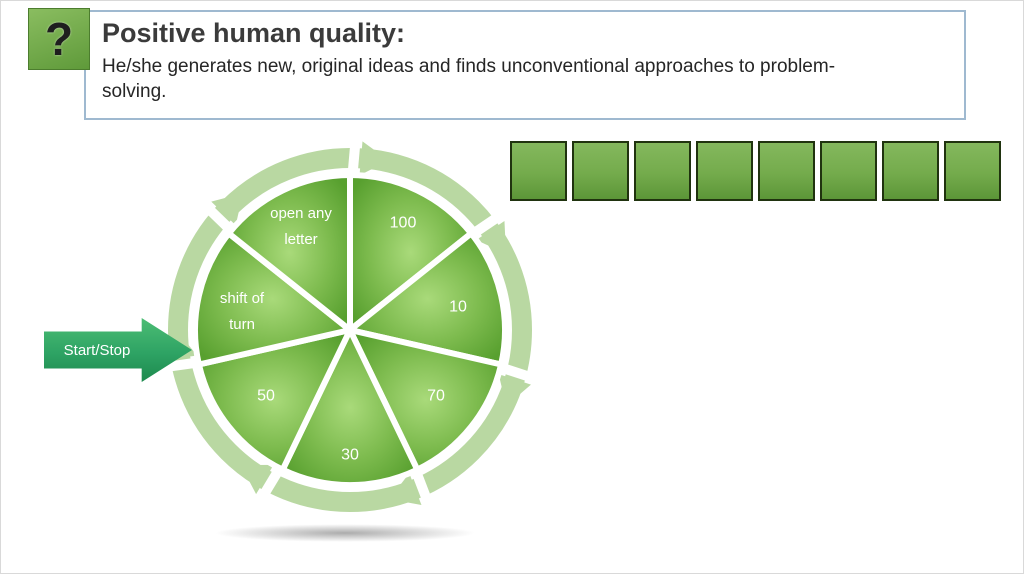  What do you see at coordinates (97, 350) in the screenshot?
I see `start-stop-label: Start/Stop` at bounding box center [97, 350].